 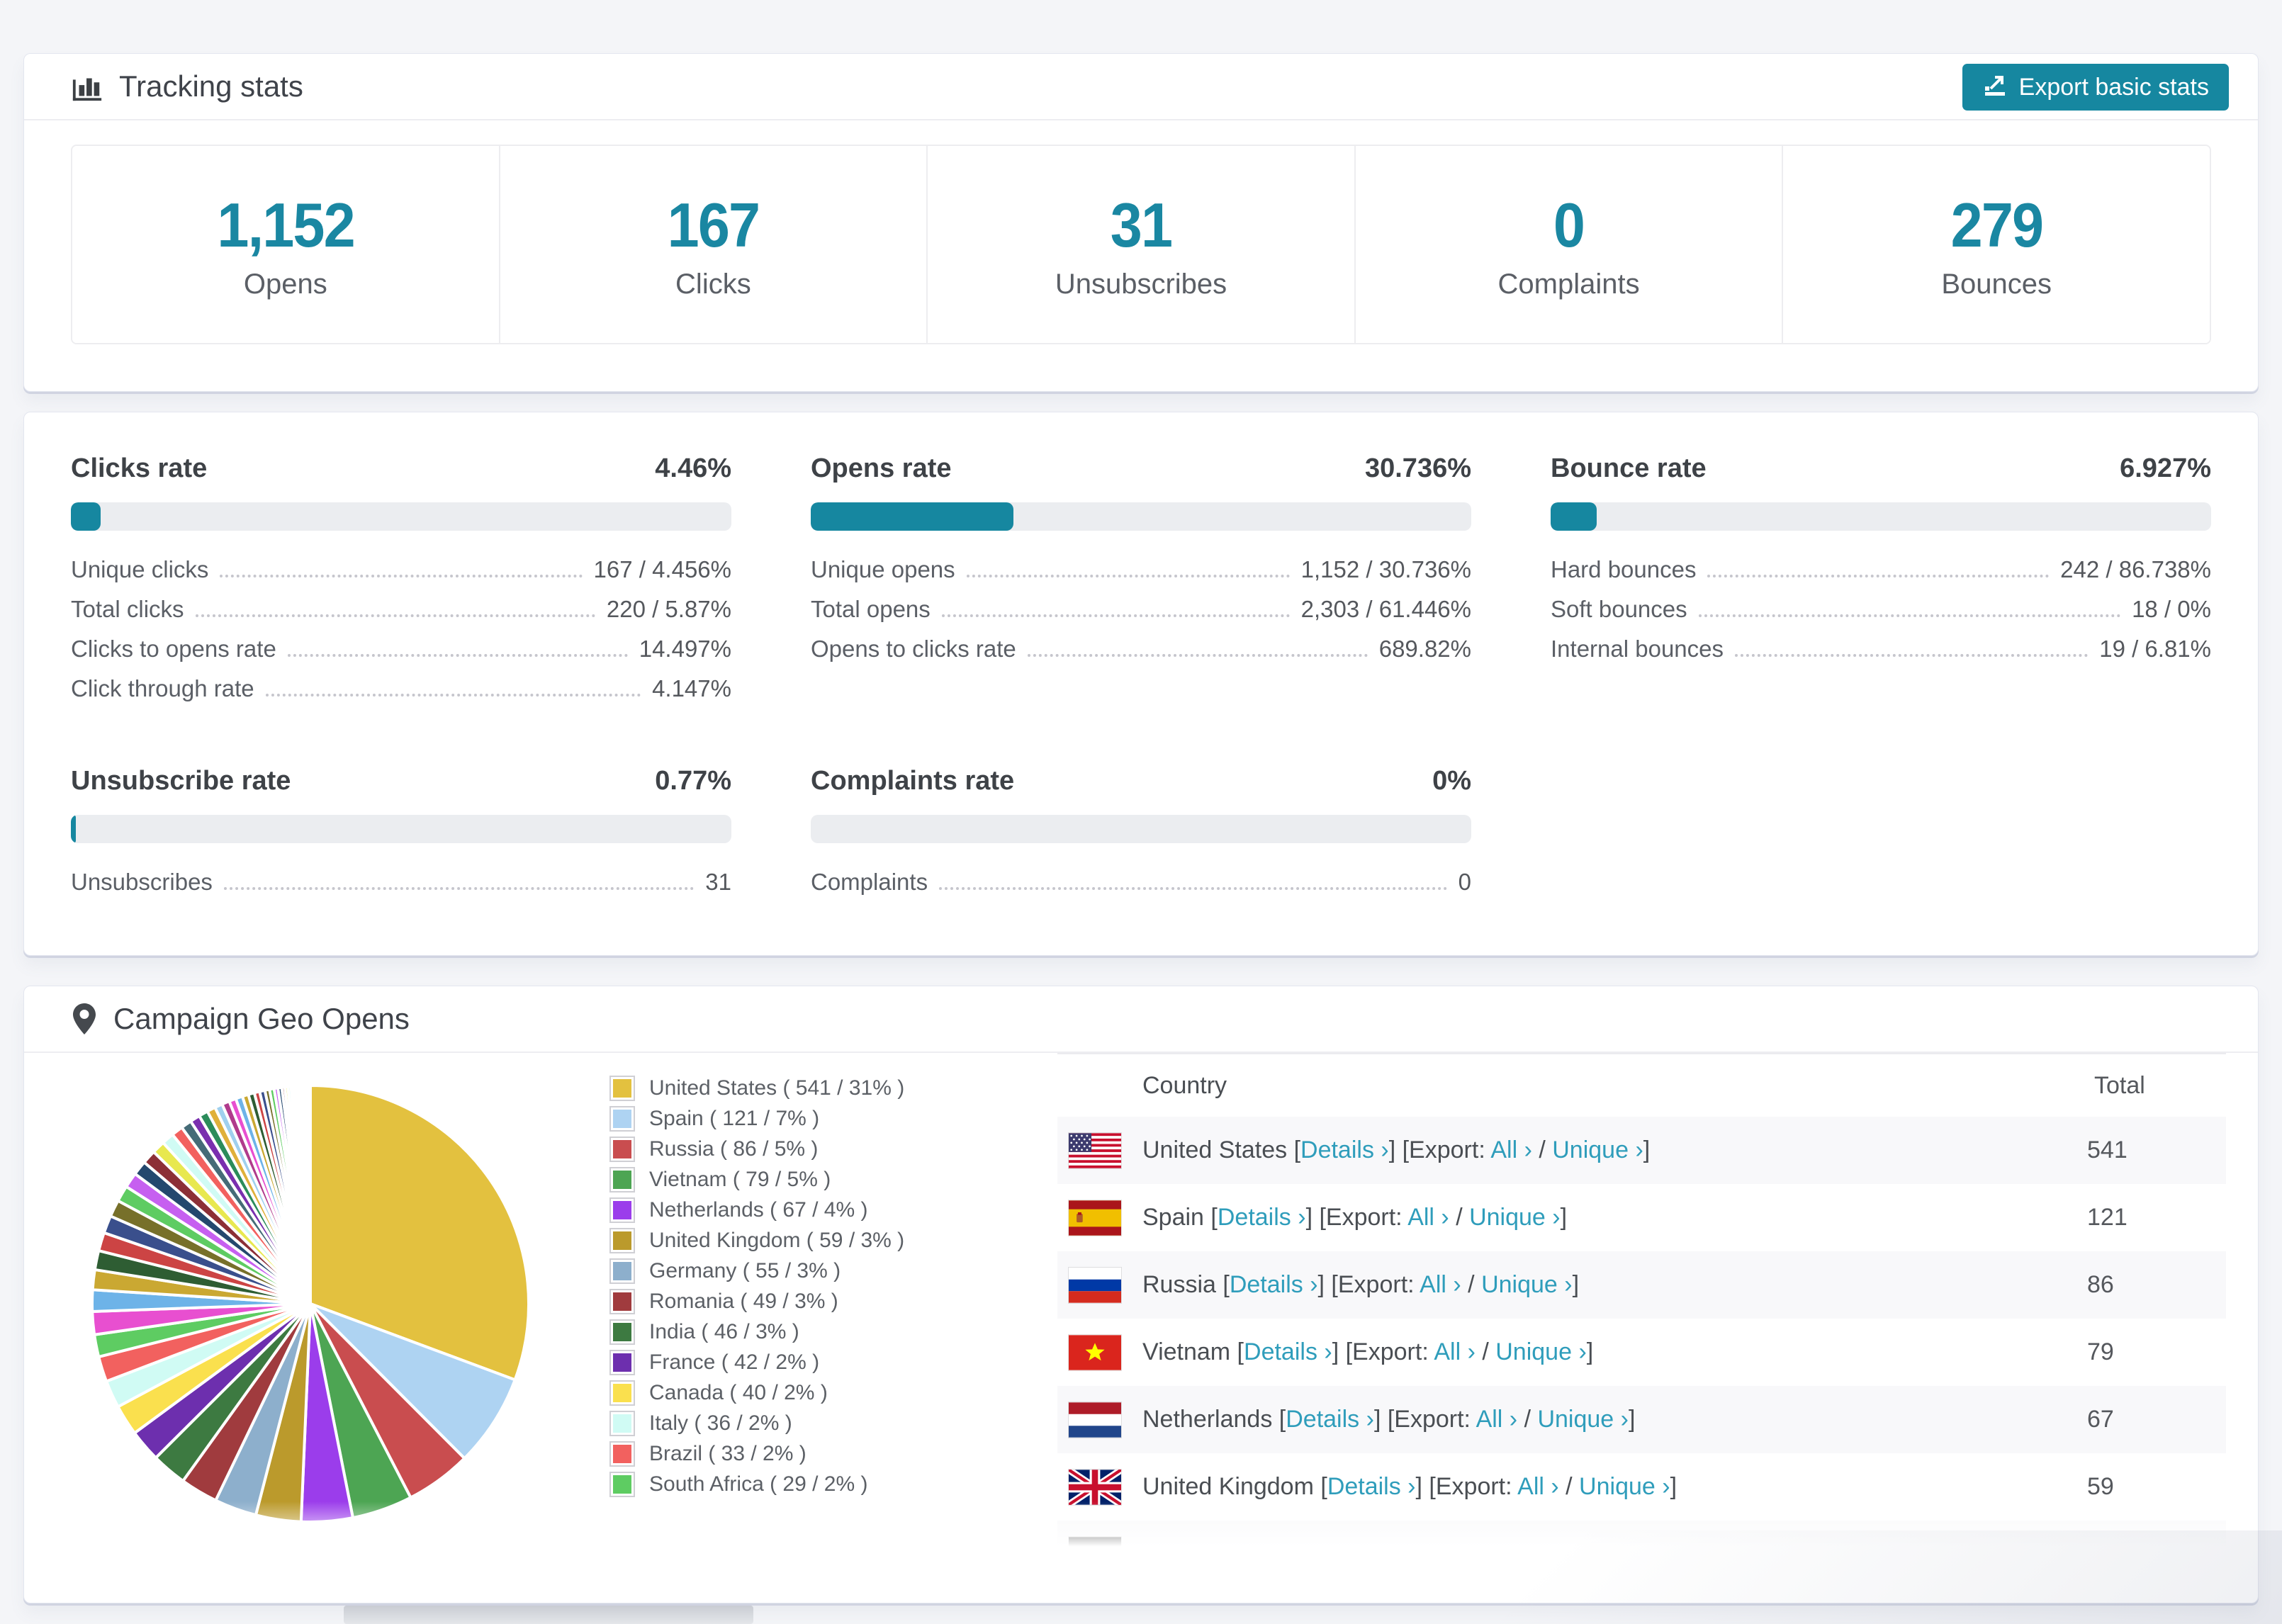 What do you see at coordinates (419, 1233) in the screenshot?
I see `pie-slice-united-states` at bounding box center [419, 1233].